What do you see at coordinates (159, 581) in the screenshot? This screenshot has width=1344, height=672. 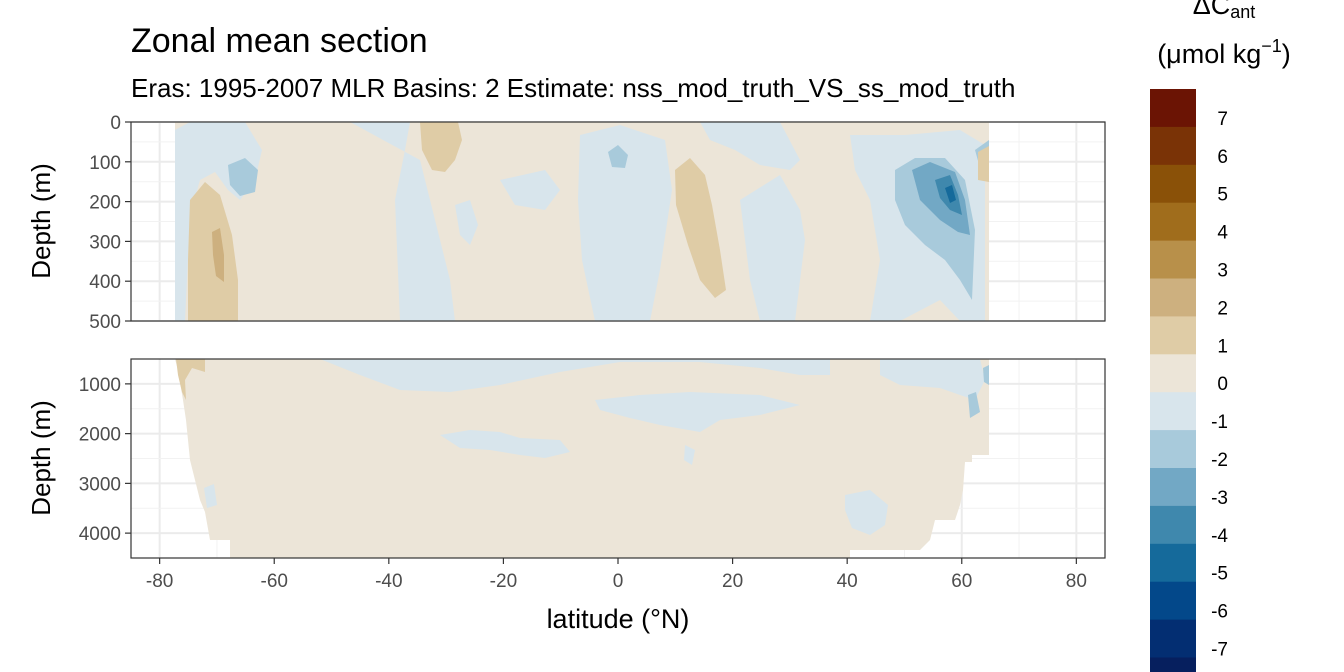 I see `x-tick-label: -80` at bounding box center [159, 581].